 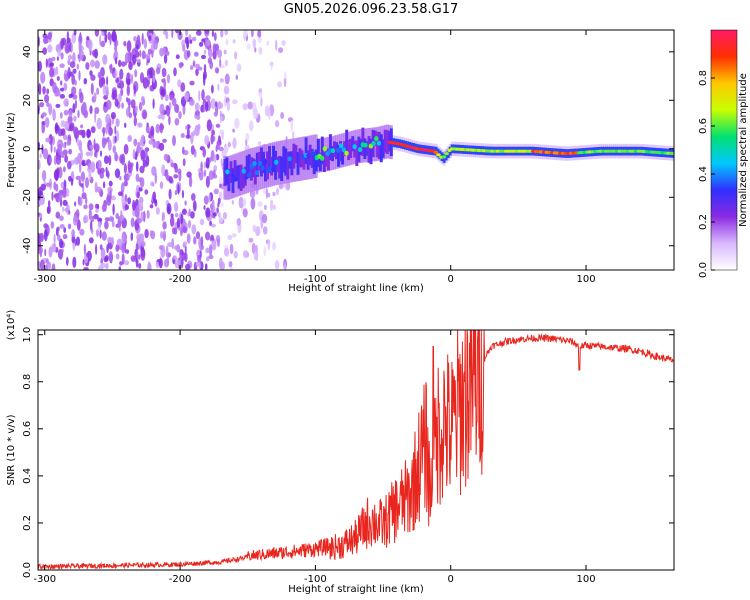 I want to click on colorbar-axis: 0.0 0.2 0.4 0.6 0.8, so click(x=706, y=174).